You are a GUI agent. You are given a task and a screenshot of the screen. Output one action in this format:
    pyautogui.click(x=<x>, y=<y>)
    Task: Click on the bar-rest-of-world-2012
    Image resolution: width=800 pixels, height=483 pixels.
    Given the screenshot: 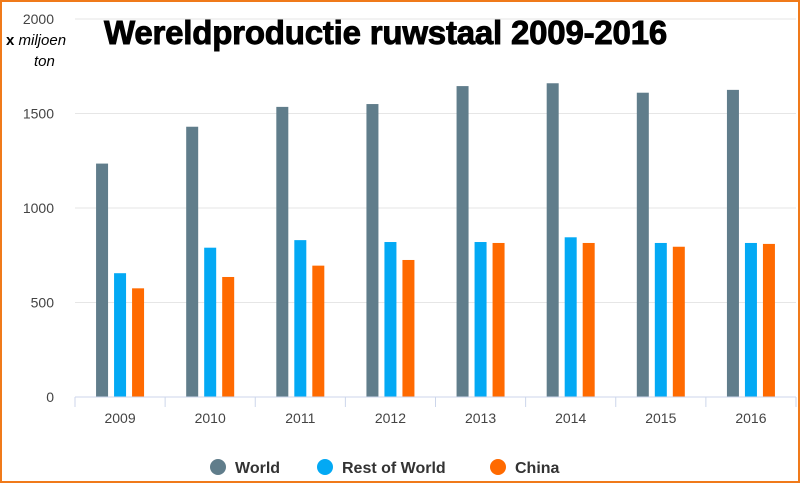 What is the action you would take?
    pyautogui.click(x=390, y=319)
    